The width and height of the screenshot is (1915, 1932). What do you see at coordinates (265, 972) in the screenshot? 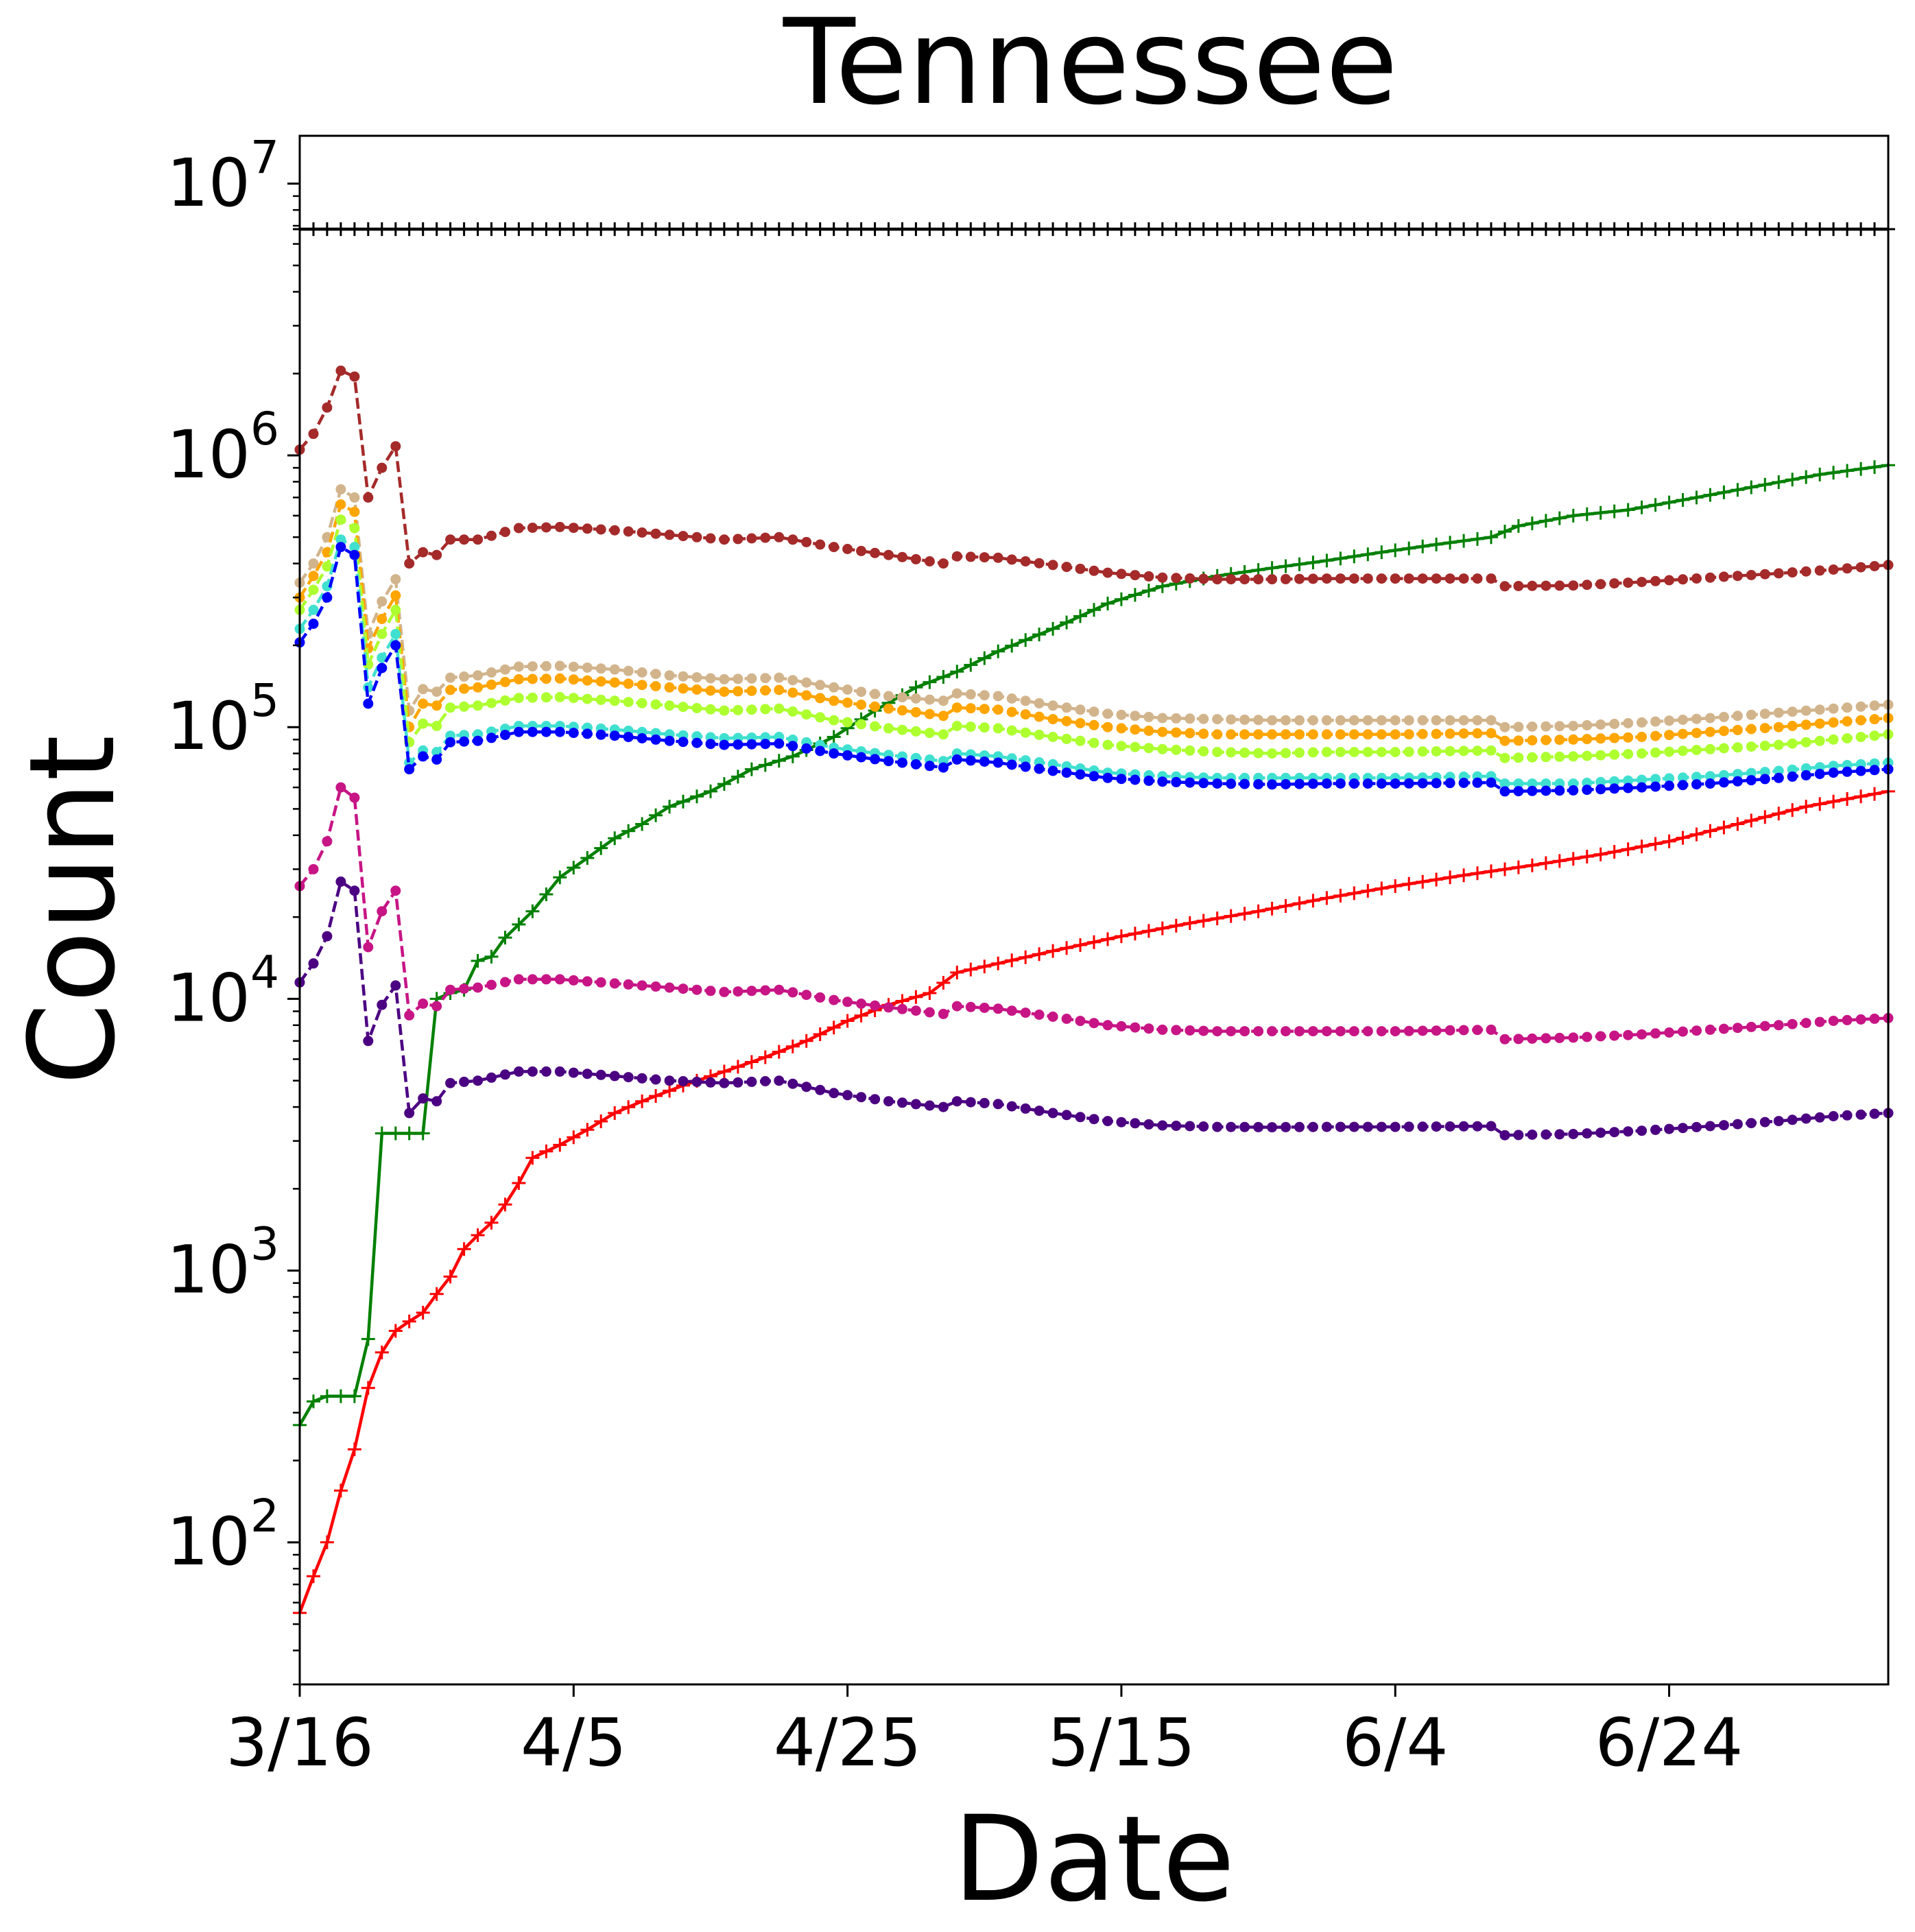
I see `y-tick-exponent: 4` at bounding box center [265, 972].